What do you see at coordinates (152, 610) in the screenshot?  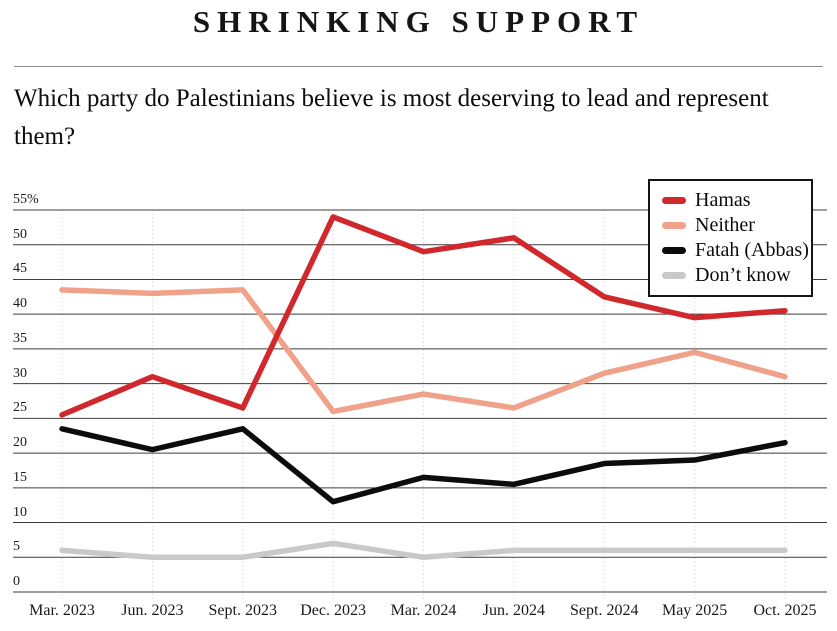 I see `x-tick-label: Jun. 2023` at bounding box center [152, 610].